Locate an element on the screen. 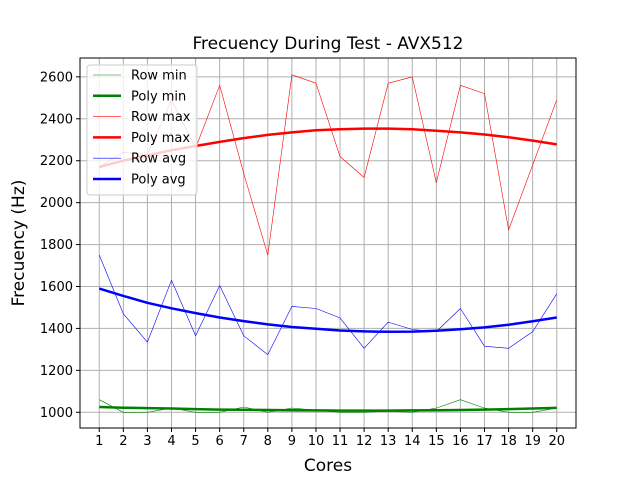 This screenshot has height=480, width=640. y-tick-label: 2000 is located at coordinates (56, 203).